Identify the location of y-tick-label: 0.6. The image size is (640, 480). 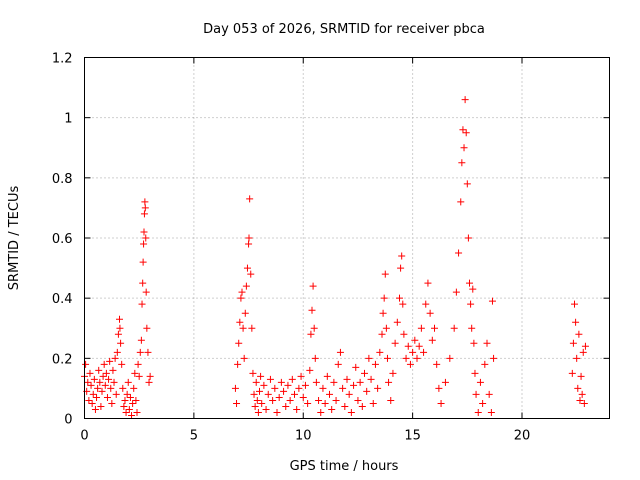
(62, 239).